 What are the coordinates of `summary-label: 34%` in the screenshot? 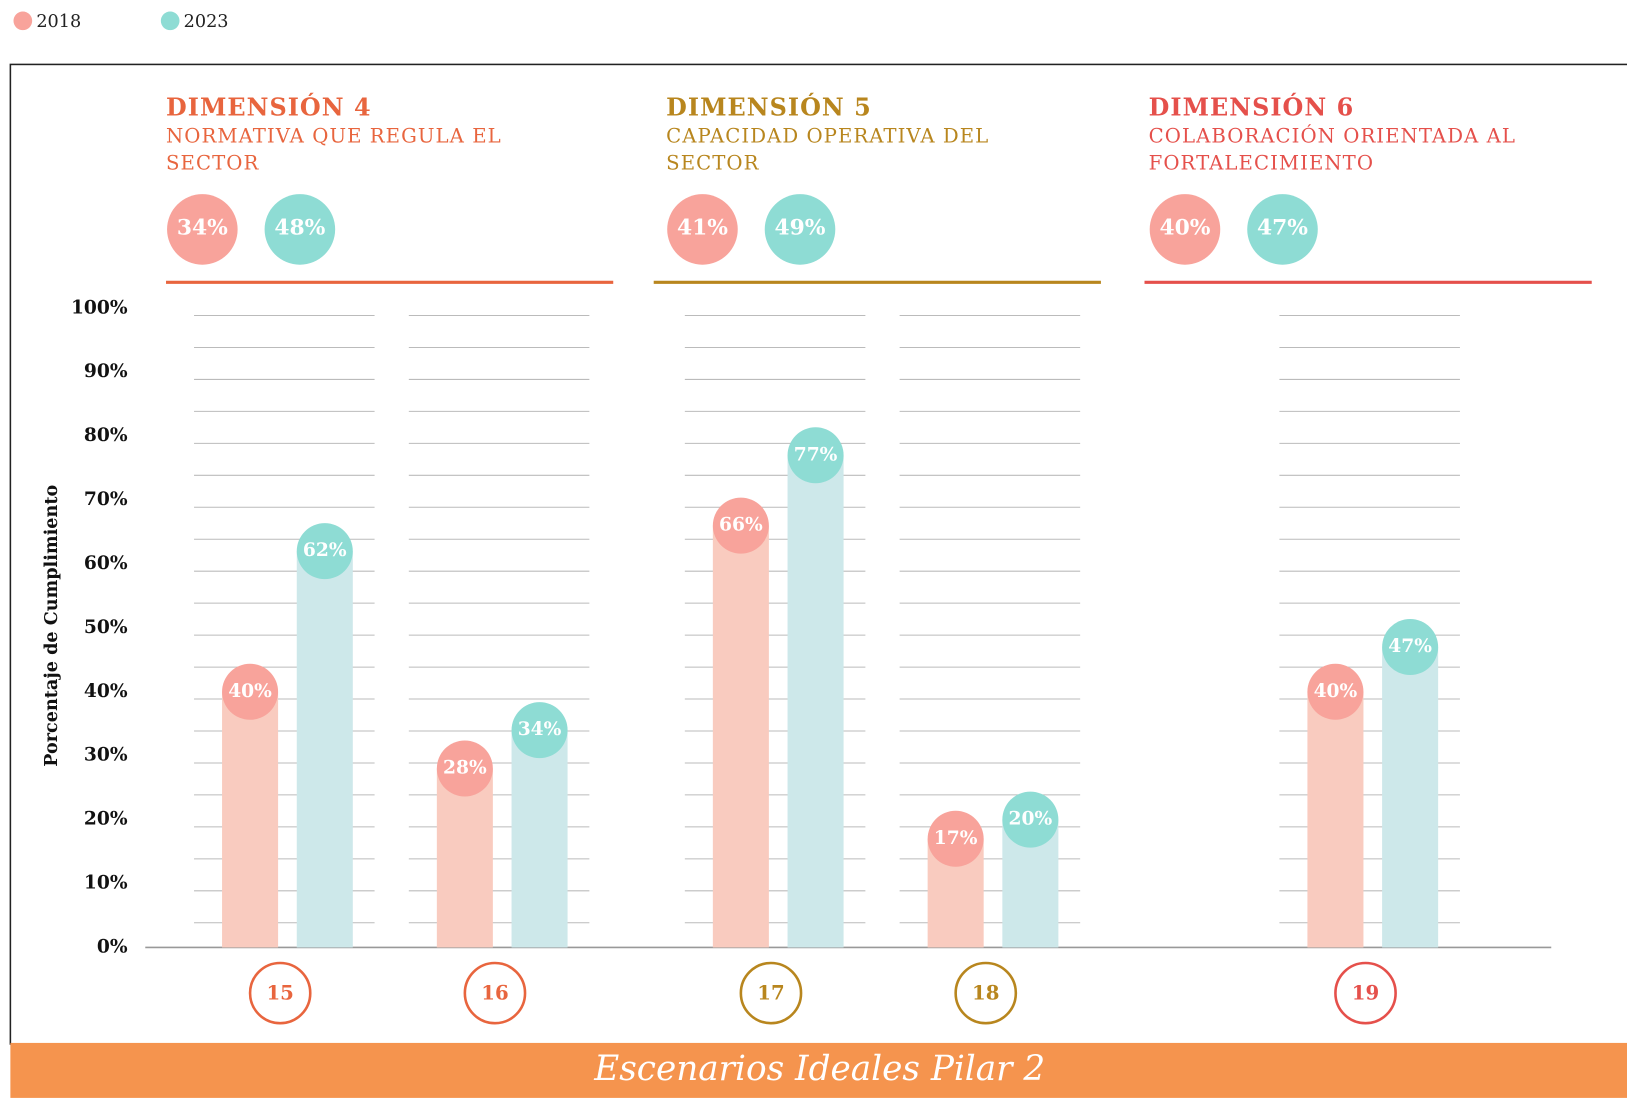 It's located at (202, 227).